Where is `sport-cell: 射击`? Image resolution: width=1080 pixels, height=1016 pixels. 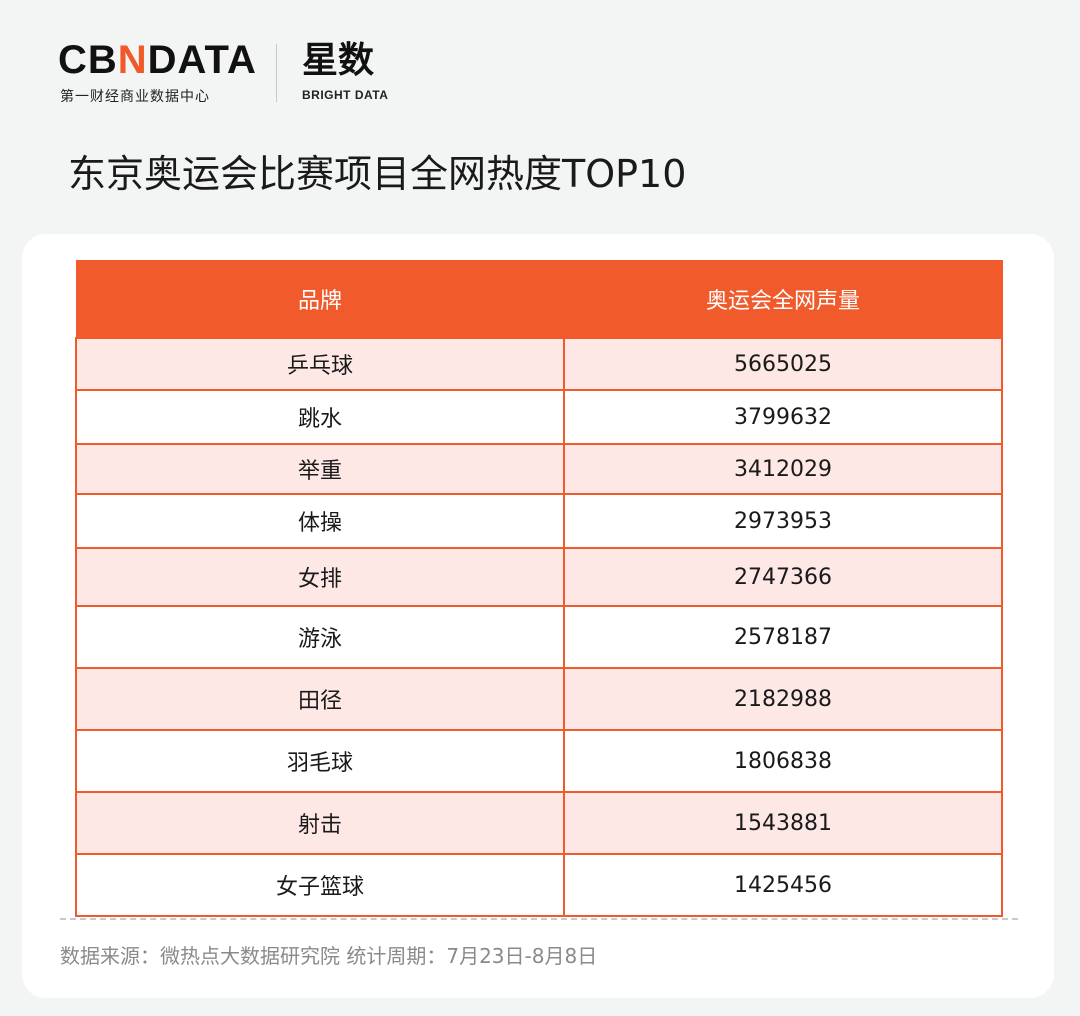 sport-cell: 射击 is located at coordinates (320, 823).